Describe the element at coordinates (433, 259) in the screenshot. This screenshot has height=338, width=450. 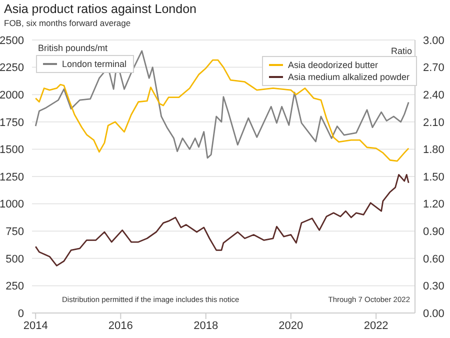
I see `y2-tick-label: 0.60` at that location.